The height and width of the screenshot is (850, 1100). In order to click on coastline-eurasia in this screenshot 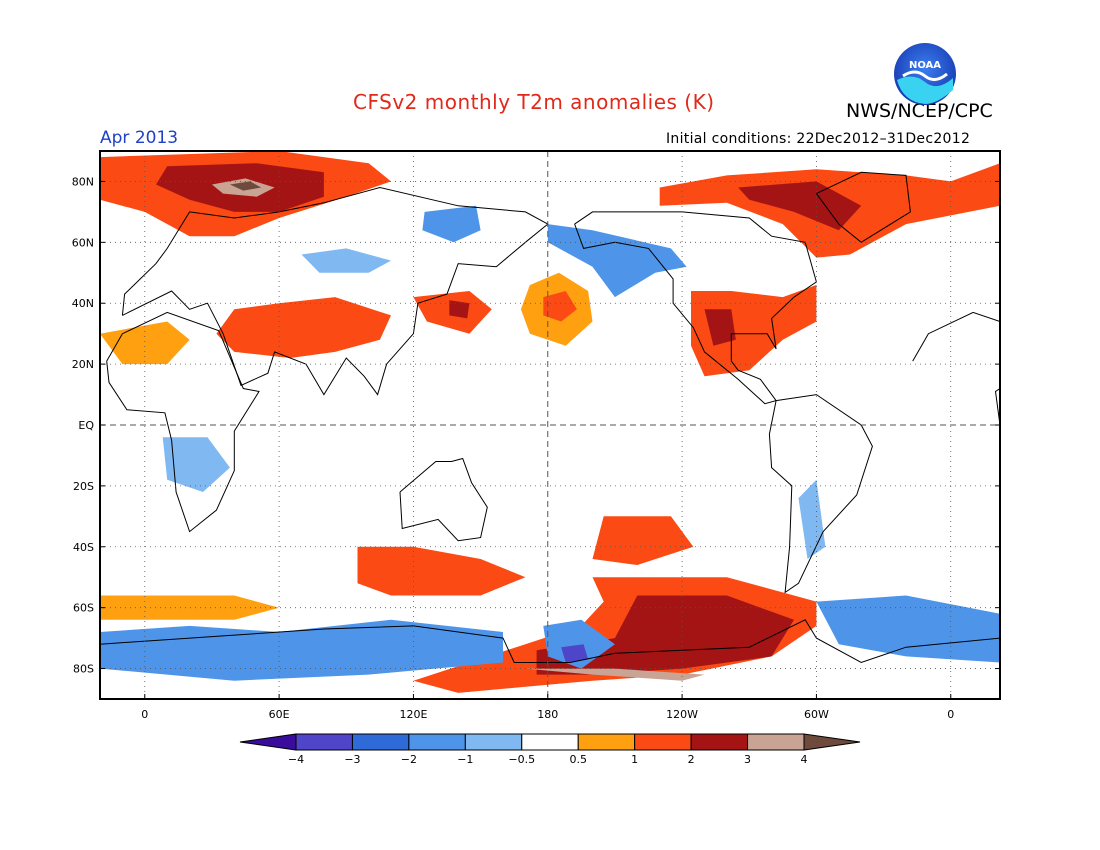, I will do `click(335, 291)`.